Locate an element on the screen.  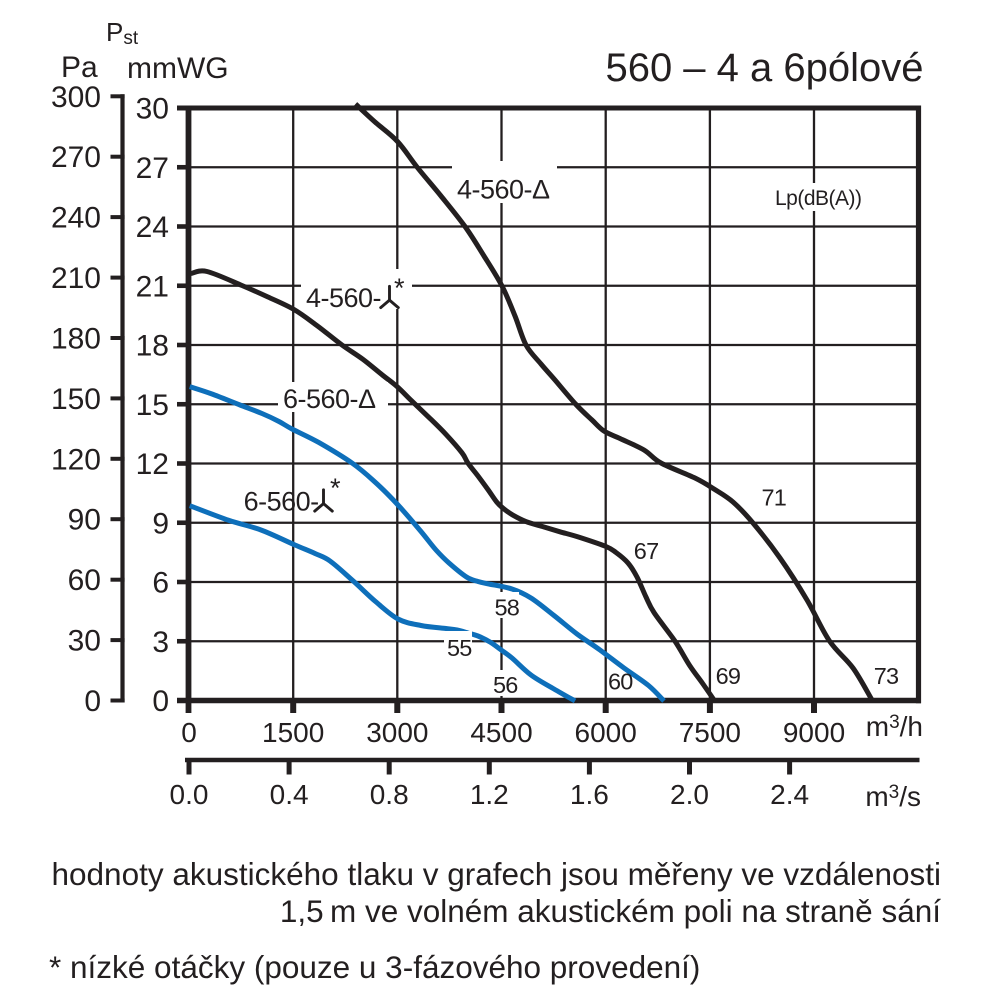
svg-text: 58 is located at coordinates (507, 608).